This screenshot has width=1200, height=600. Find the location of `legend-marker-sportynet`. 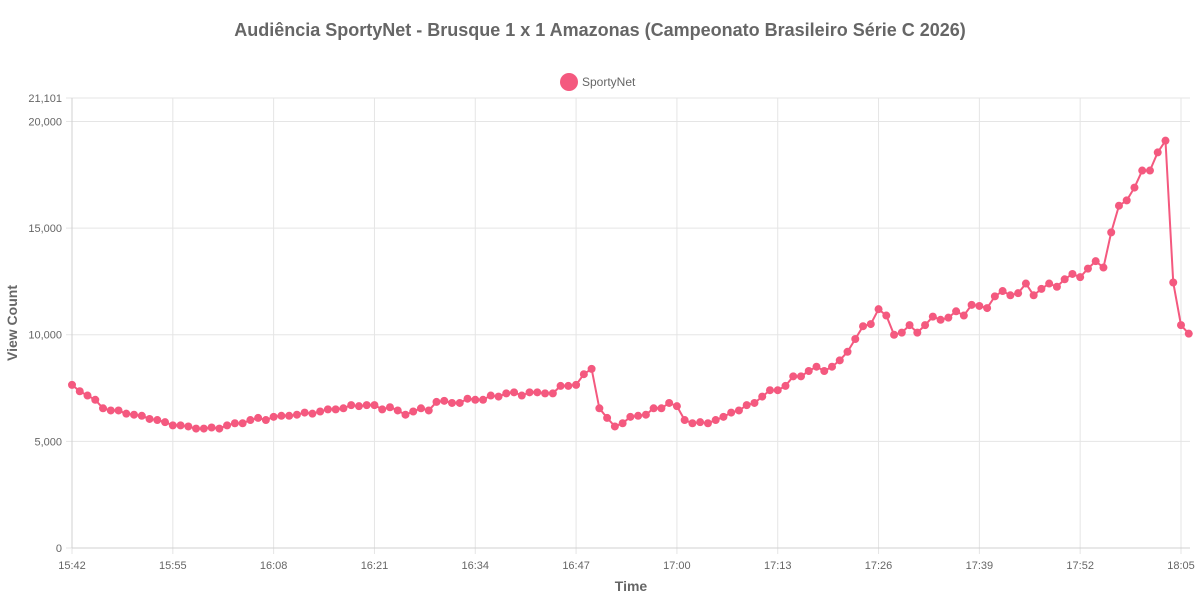

legend-marker-sportynet is located at coordinates (569, 82).